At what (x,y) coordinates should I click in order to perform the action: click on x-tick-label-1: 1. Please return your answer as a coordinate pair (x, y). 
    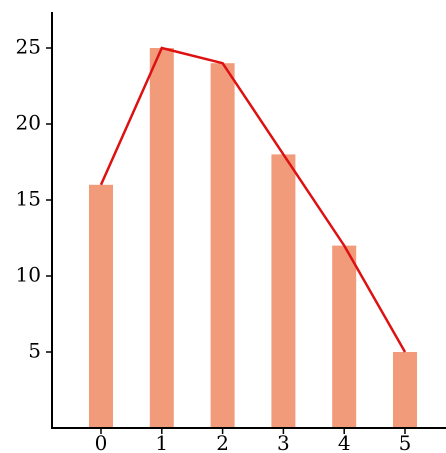
    Looking at the image, I should click on (161, 442).